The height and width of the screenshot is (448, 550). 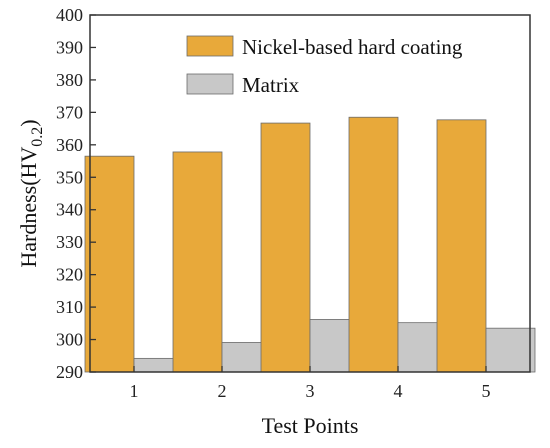 I want to click on y-tick-label: 390, so click(x=69, y=47).